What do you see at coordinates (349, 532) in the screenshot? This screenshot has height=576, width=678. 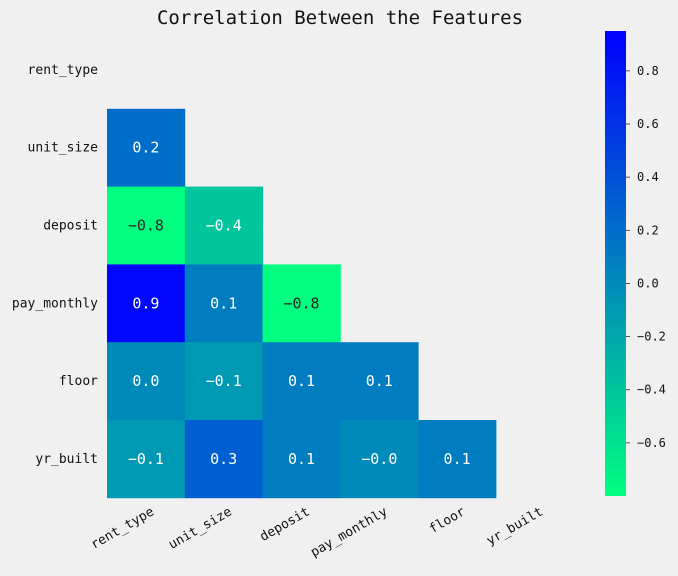 I see `column-tick-label: pay_monthly` at bounding box center [349, 532].